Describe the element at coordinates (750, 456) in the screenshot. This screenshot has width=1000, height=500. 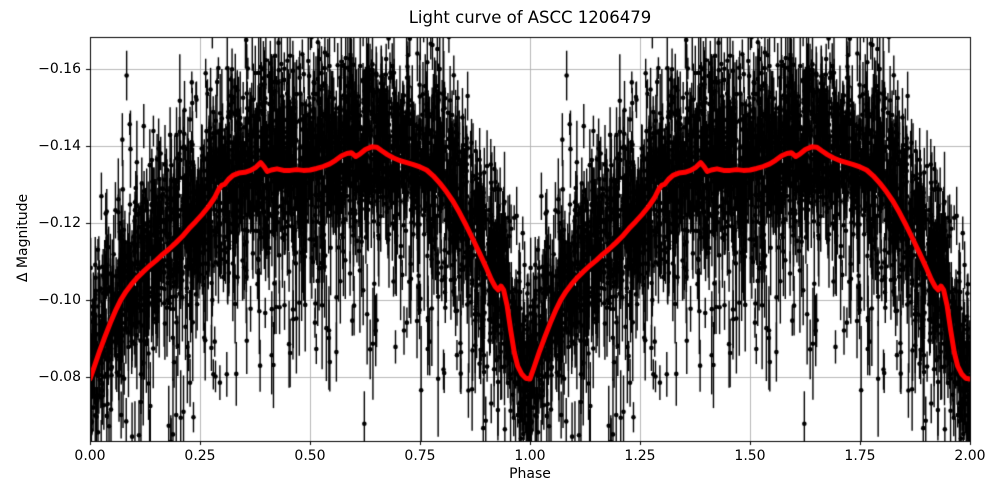
I see `x-tick-label: 1.50` at that location.